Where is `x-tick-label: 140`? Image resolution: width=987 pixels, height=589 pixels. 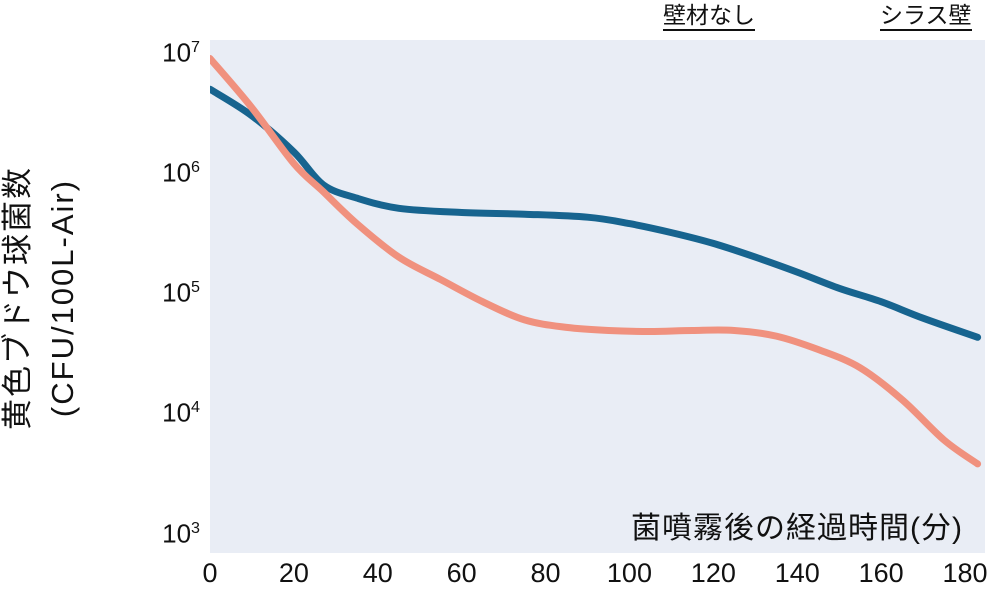
x-tick-label: 140 is located at coordinates (797, 573).